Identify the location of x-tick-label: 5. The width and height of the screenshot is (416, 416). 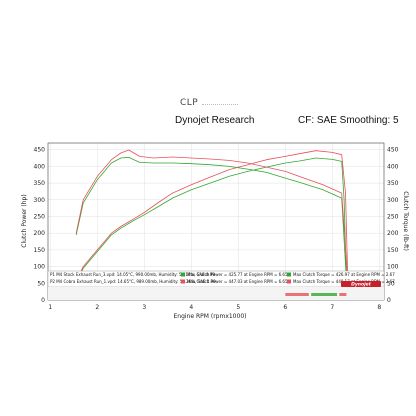
(238, 307).